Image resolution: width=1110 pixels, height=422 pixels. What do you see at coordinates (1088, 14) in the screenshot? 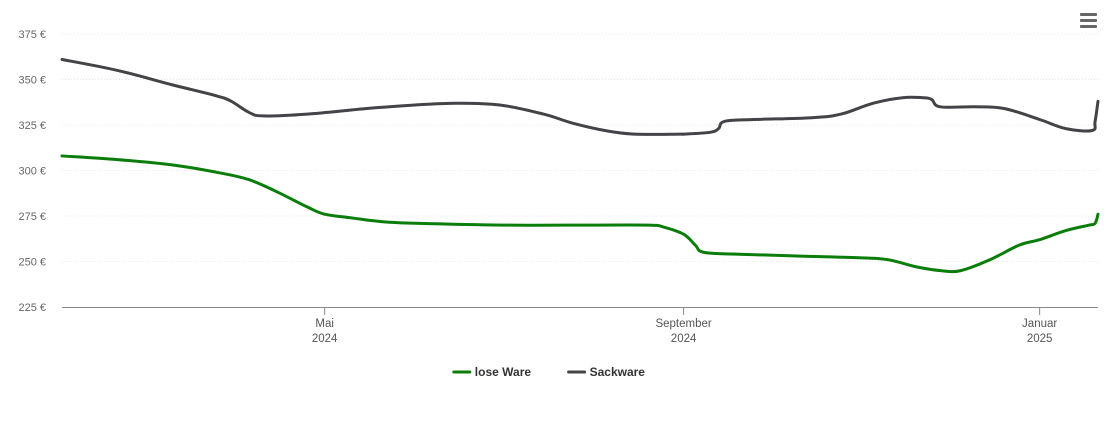
I see `hamburger-menu-icon` at bounding box center [1088, 14].